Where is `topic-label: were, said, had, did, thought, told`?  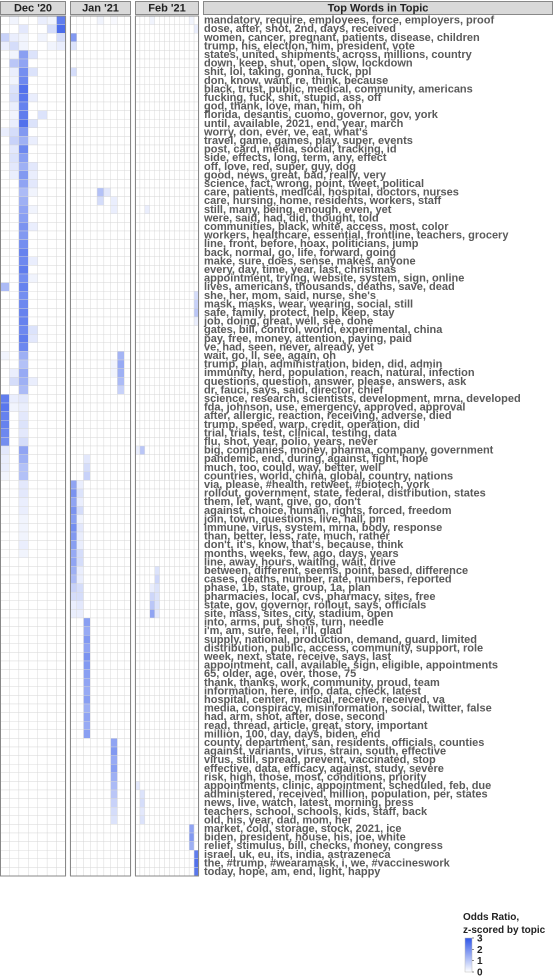 topic-label: were, said, had, did, thought, told is located at coordinates (291, 218).